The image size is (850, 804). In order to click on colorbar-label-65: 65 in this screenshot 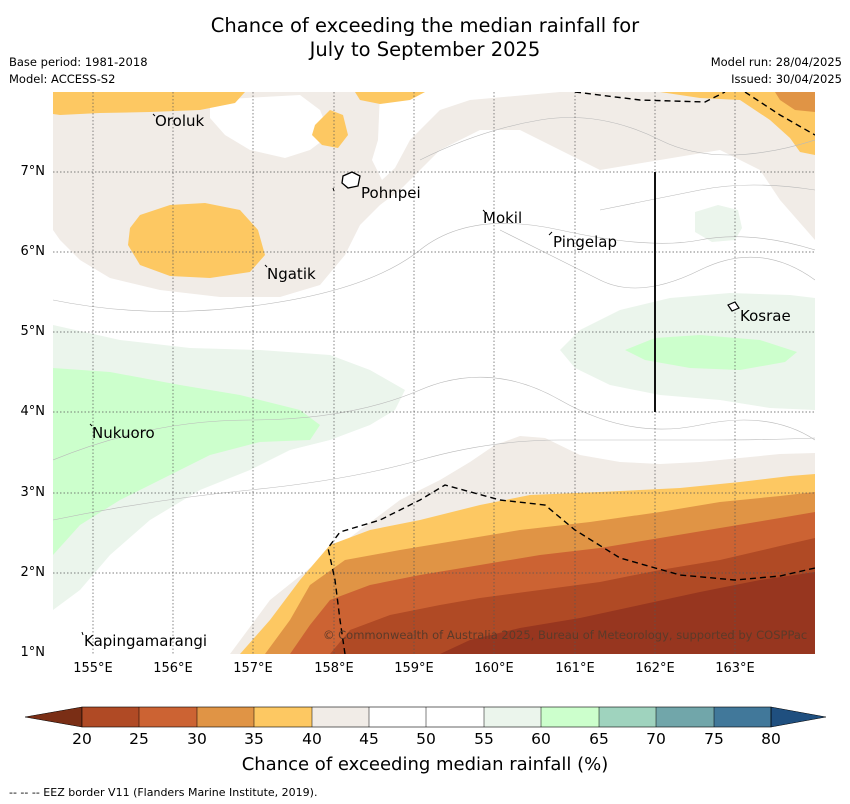, I will do `click(599, 739)`.